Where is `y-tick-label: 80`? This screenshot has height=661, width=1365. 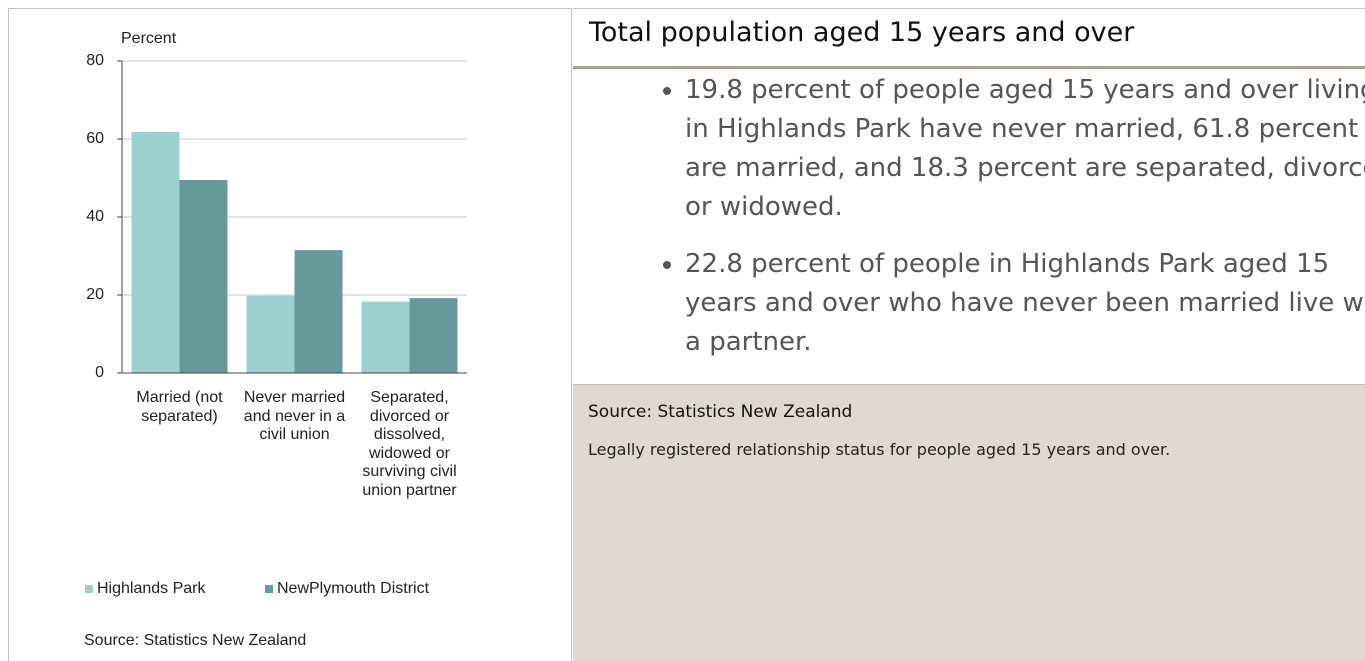 y-tick-label: 80 is located at coordinates (95, 60).